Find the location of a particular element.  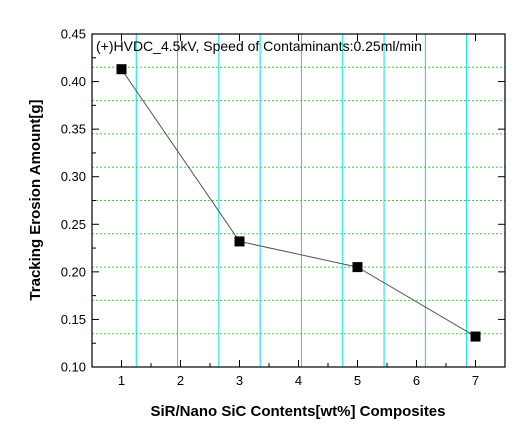

y-tick-label: 0.35 is located at coordinates (73, 129).